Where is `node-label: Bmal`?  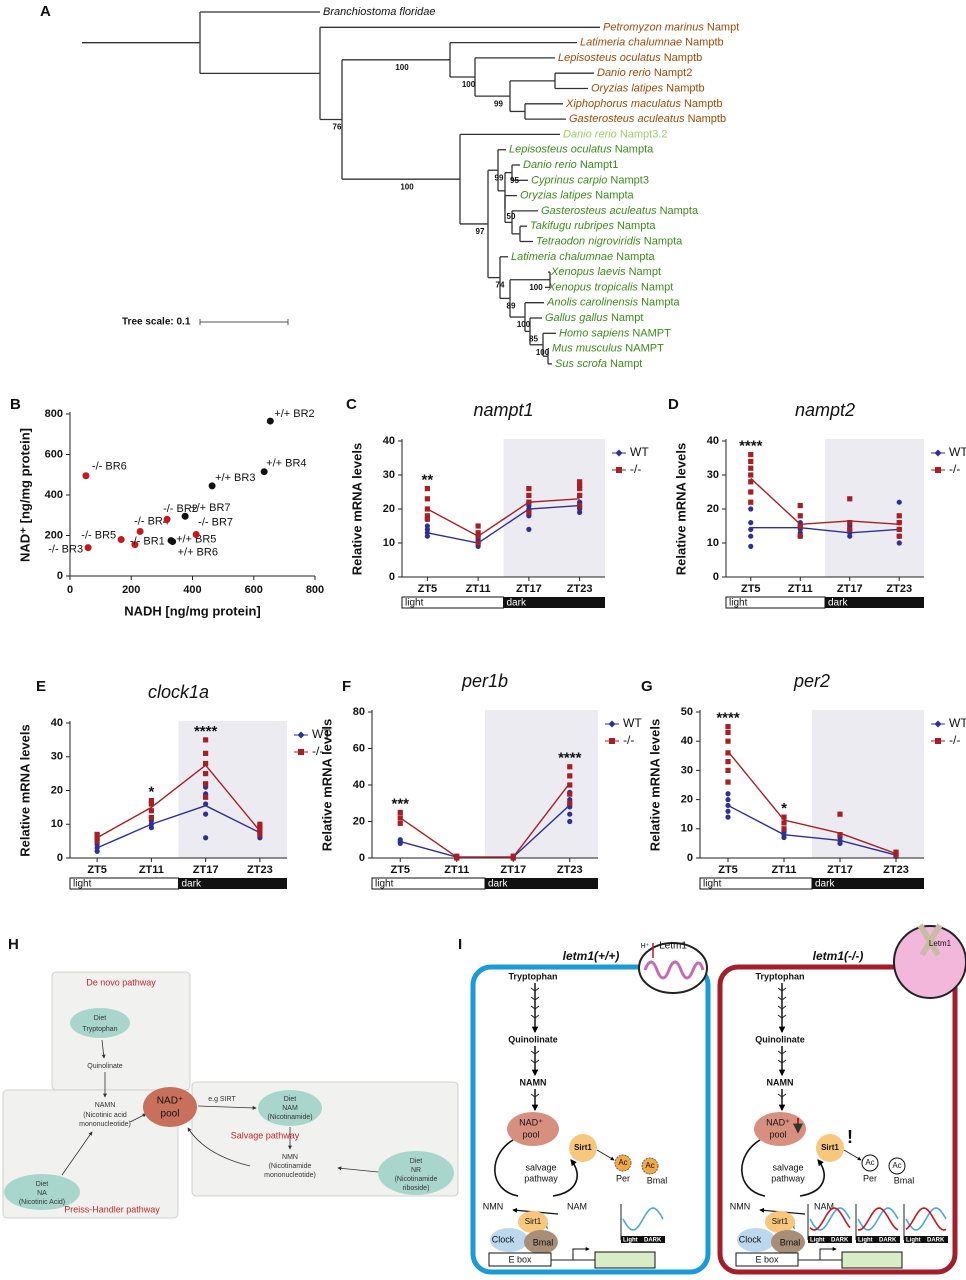 node-label: Bmal is located at coordinates (657, 1180).